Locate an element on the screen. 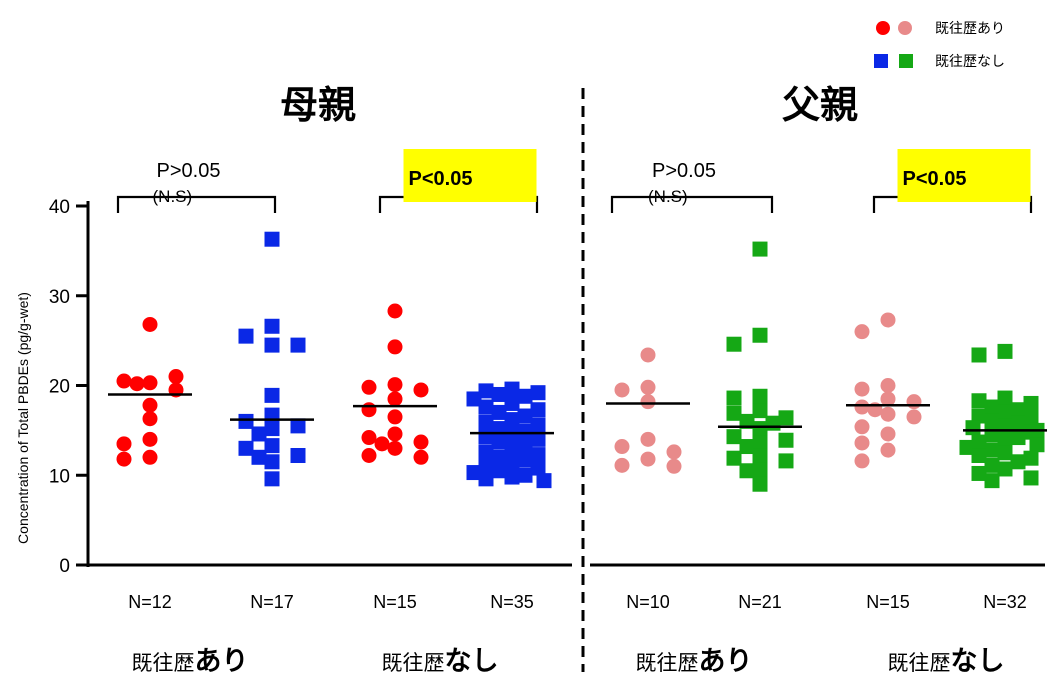 This screenshot has height=680, width=1050. n-label: N=17 is located at coordinates (272, 602).